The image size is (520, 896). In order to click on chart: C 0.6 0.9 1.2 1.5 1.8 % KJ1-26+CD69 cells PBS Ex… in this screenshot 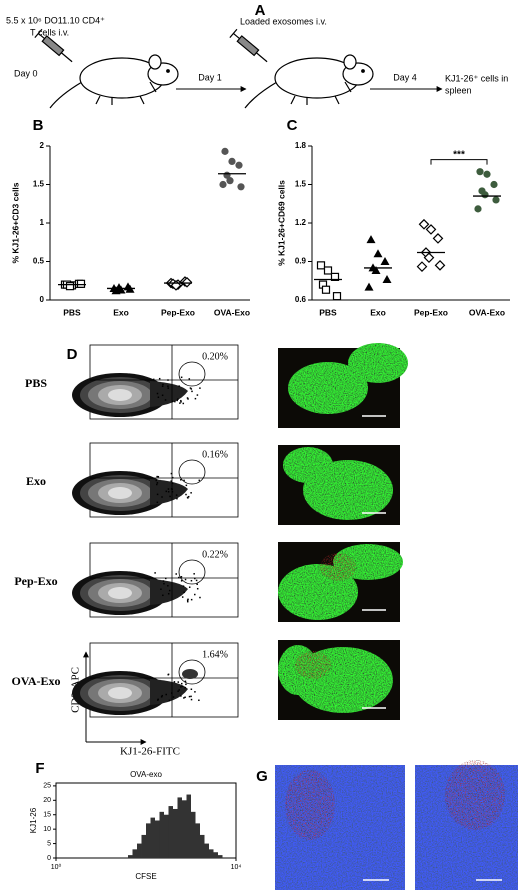, I will do `click(393, 217)`.